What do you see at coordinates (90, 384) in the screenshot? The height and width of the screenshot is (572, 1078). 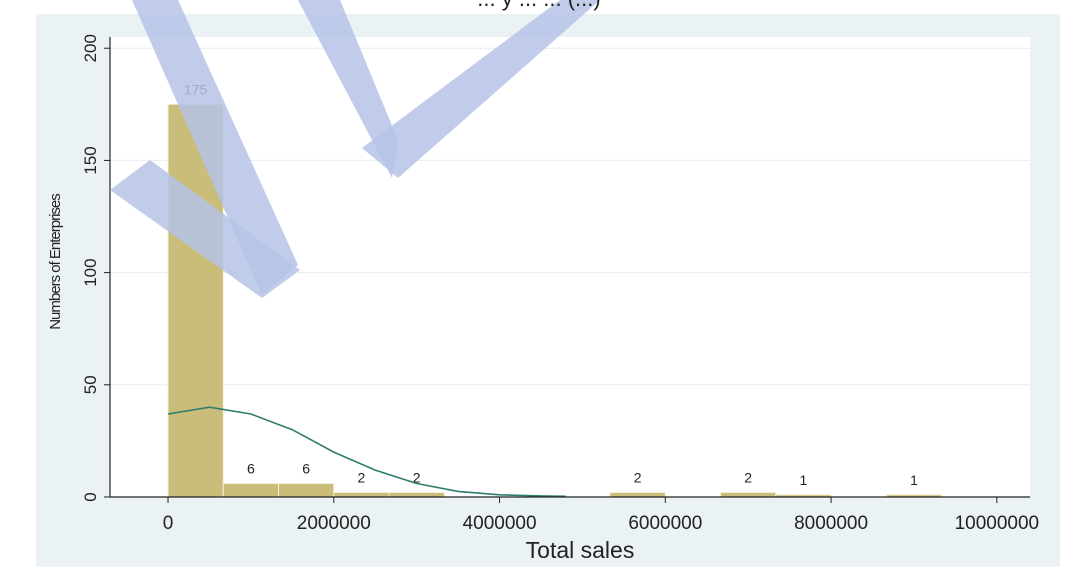 I see `y-tick-label: 50` at bounding box center [90, 384].